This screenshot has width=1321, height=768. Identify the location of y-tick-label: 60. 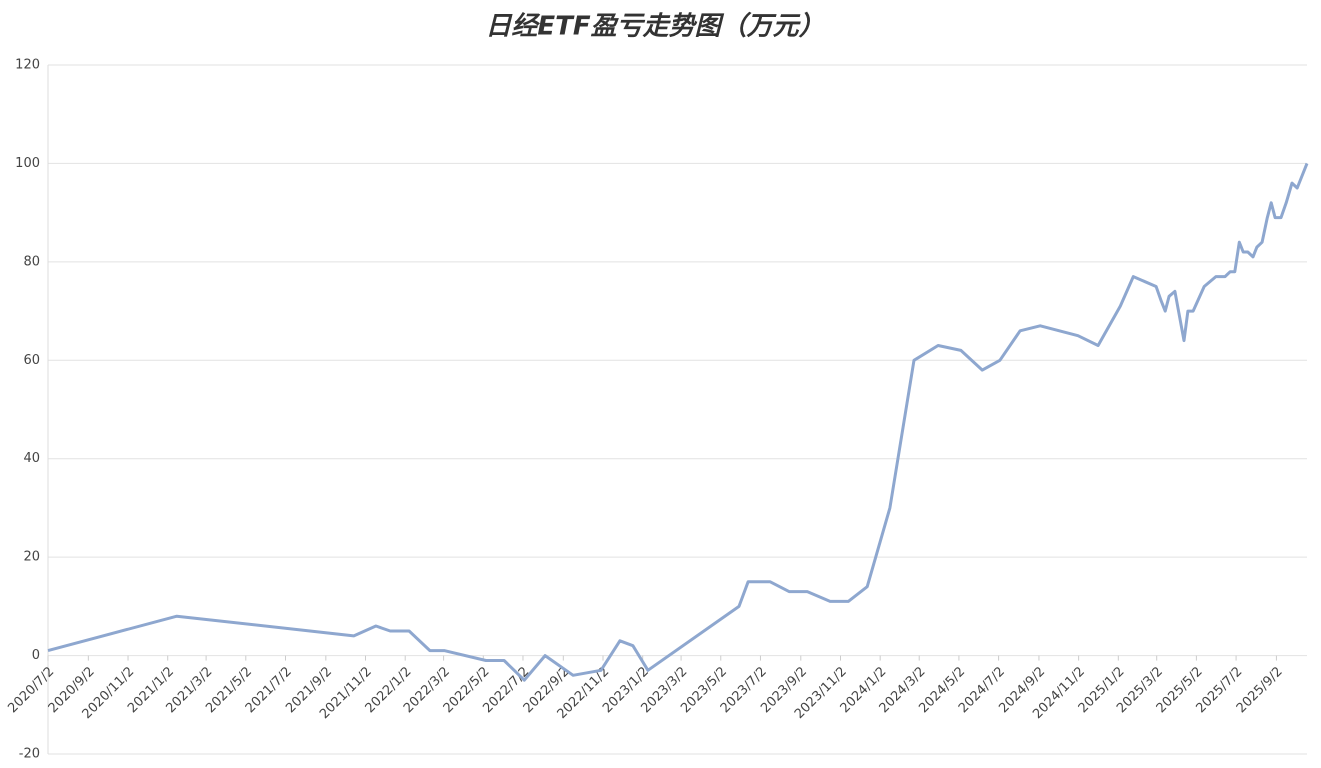
(31, 360).